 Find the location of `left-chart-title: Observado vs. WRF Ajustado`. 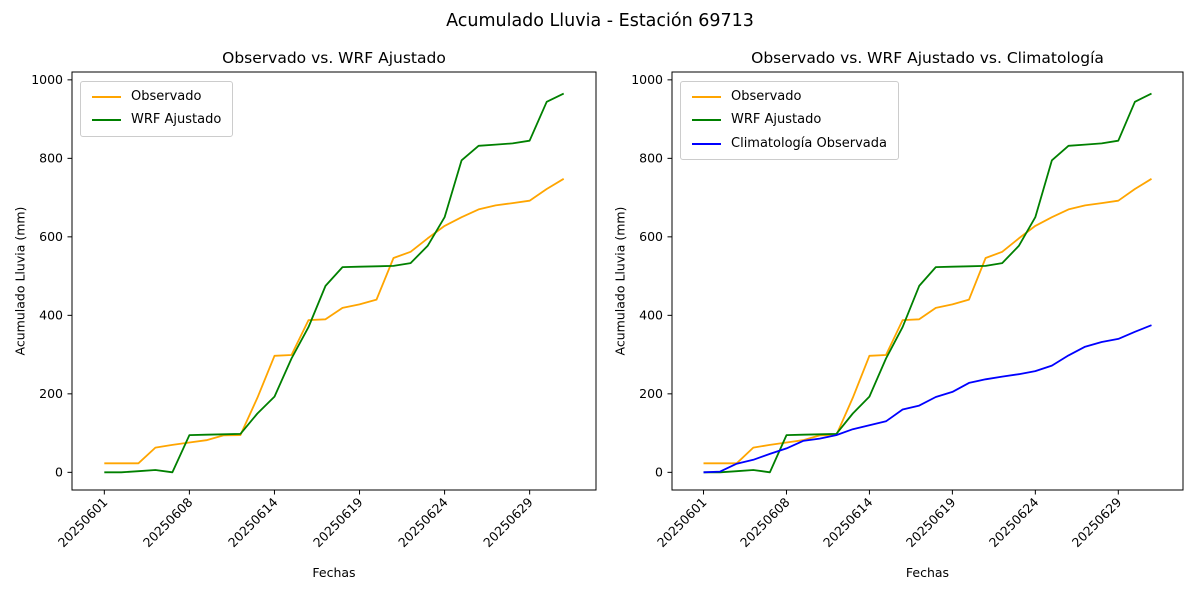

left-chart-title: Observado vs. WRF Ajustado is located at coordinates (334, 58).